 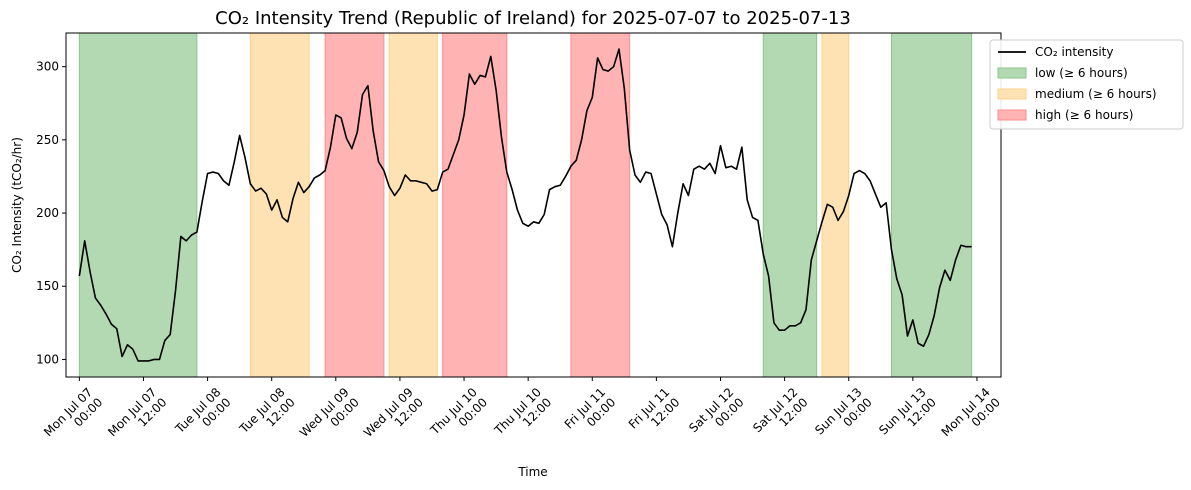 What do you see at coordinates (843, 416) in the screenshot?
I see `x-tick-label-12: Sun Jul 1300:00` at bounding box center [843, 416].